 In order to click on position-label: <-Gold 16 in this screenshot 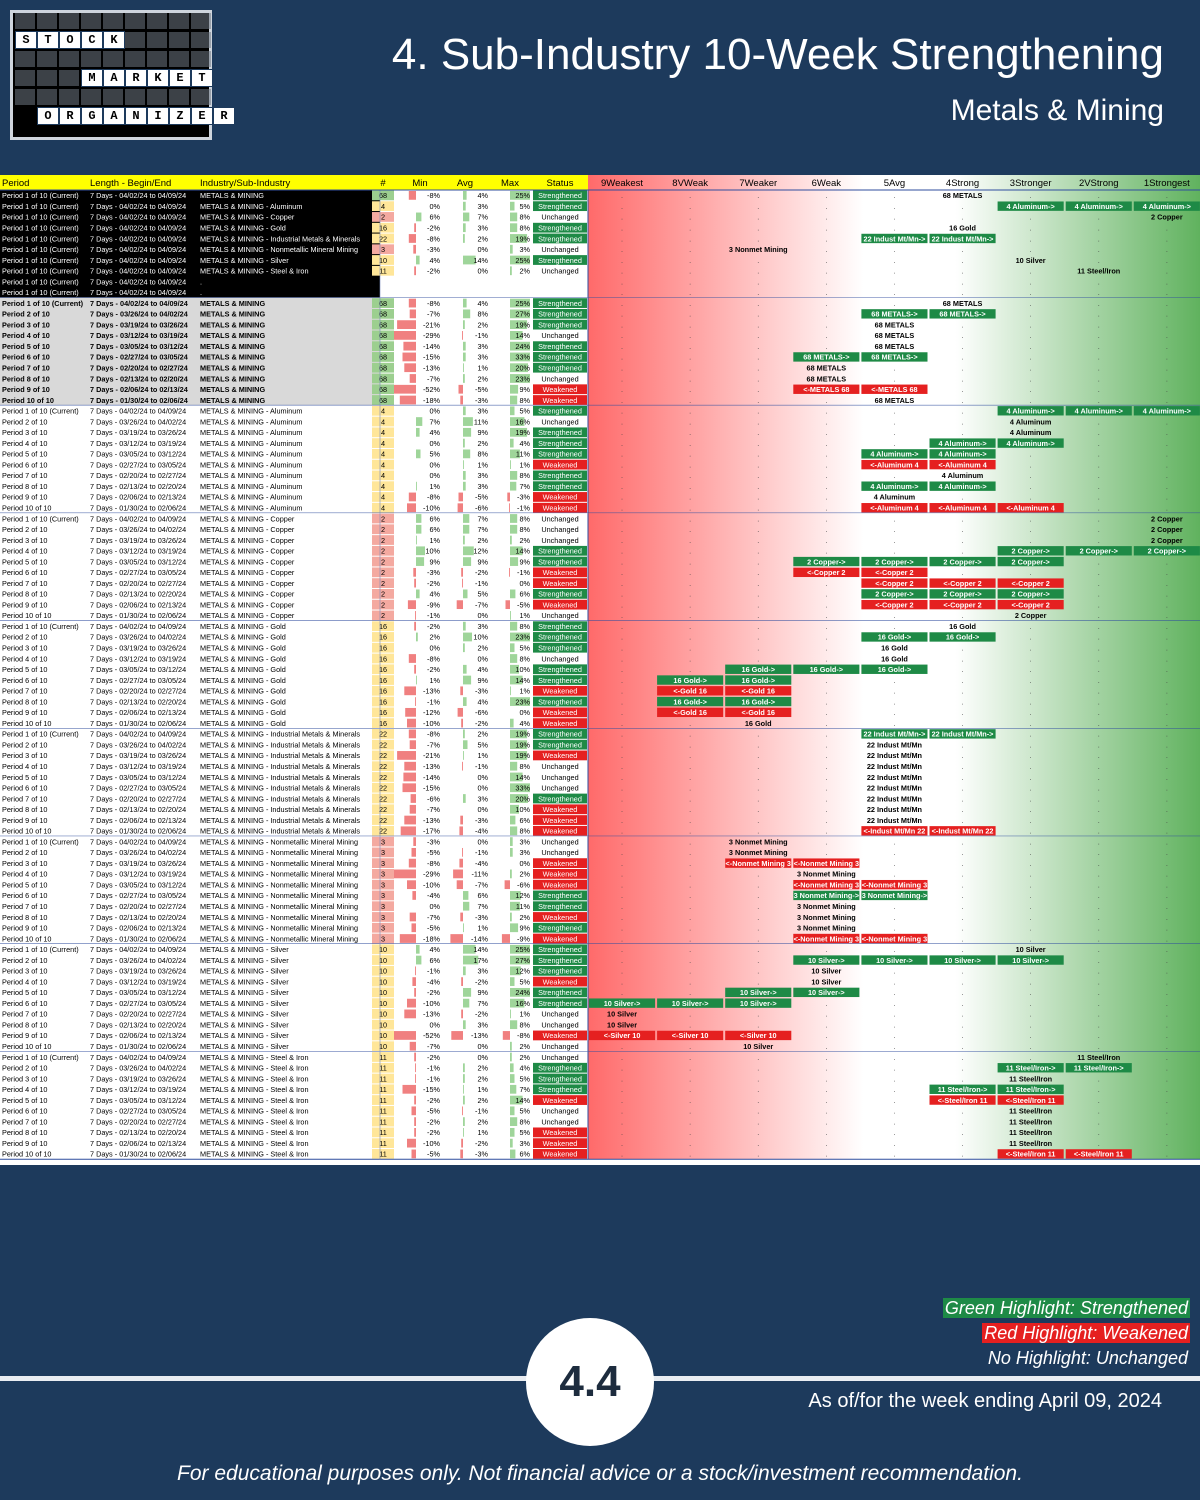, I will do `click(758, 712)`.